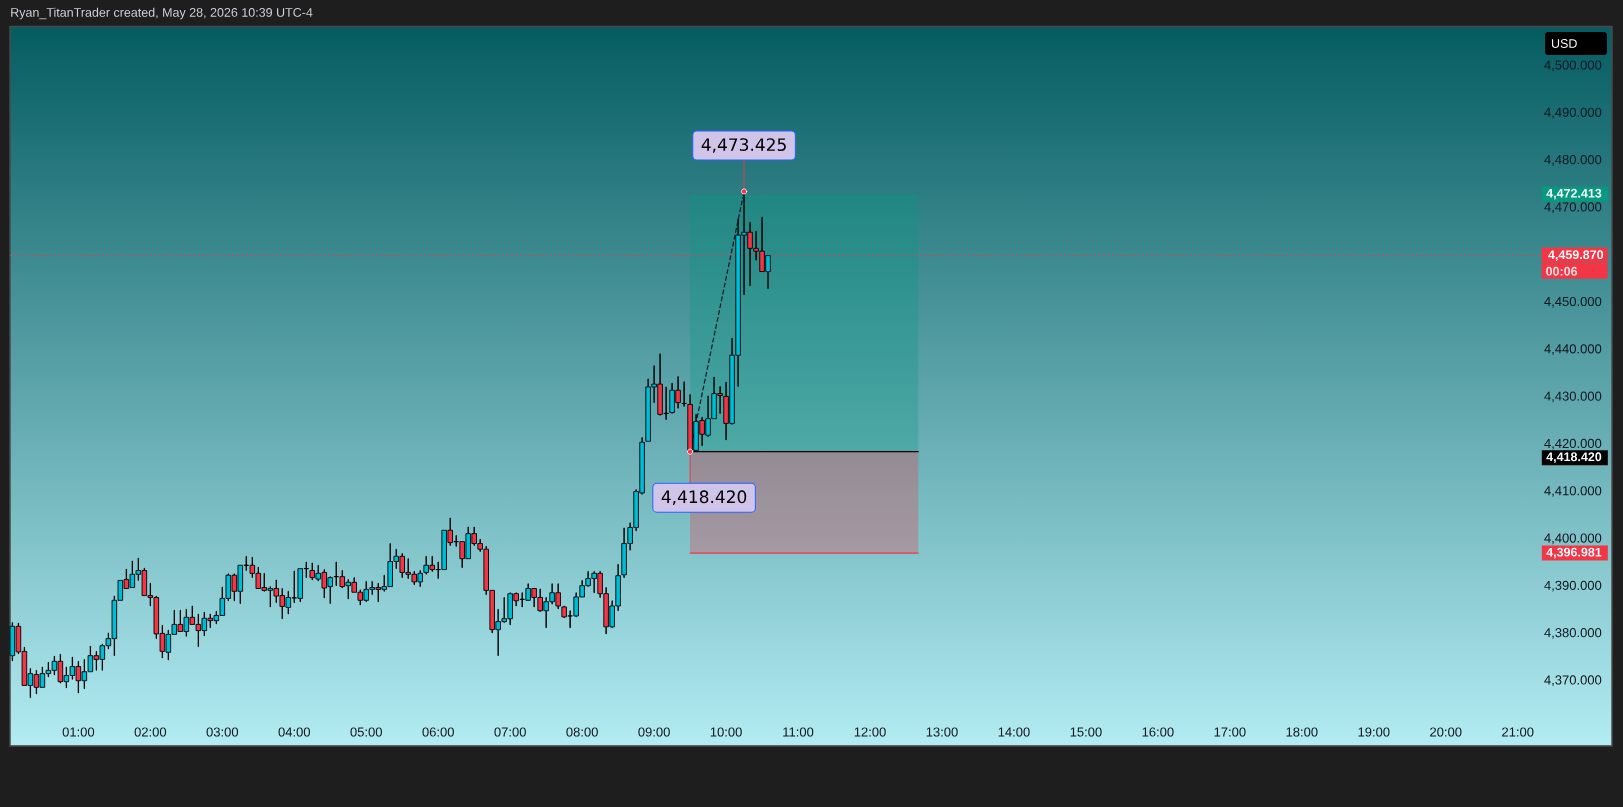 The width and height of the screenshot is (1623, 807). I want to click on y-tick-label: 4,400.000, so click(1573, 539).